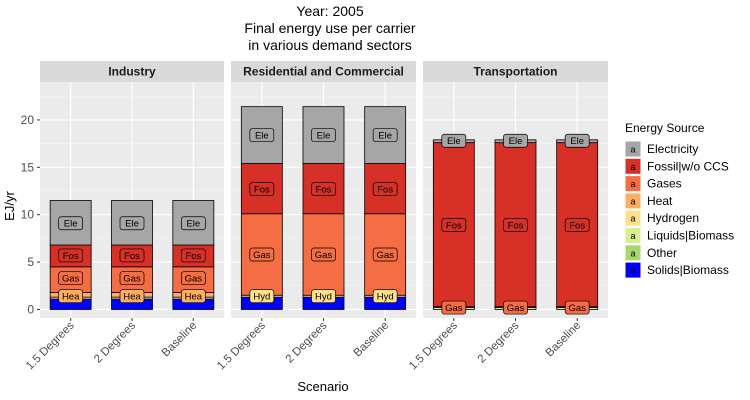 The height and width of the screenshot is (400, 750). I want to click on legend-item-liquids-biomass: a Liquids|Biomass, so click(679, 235).